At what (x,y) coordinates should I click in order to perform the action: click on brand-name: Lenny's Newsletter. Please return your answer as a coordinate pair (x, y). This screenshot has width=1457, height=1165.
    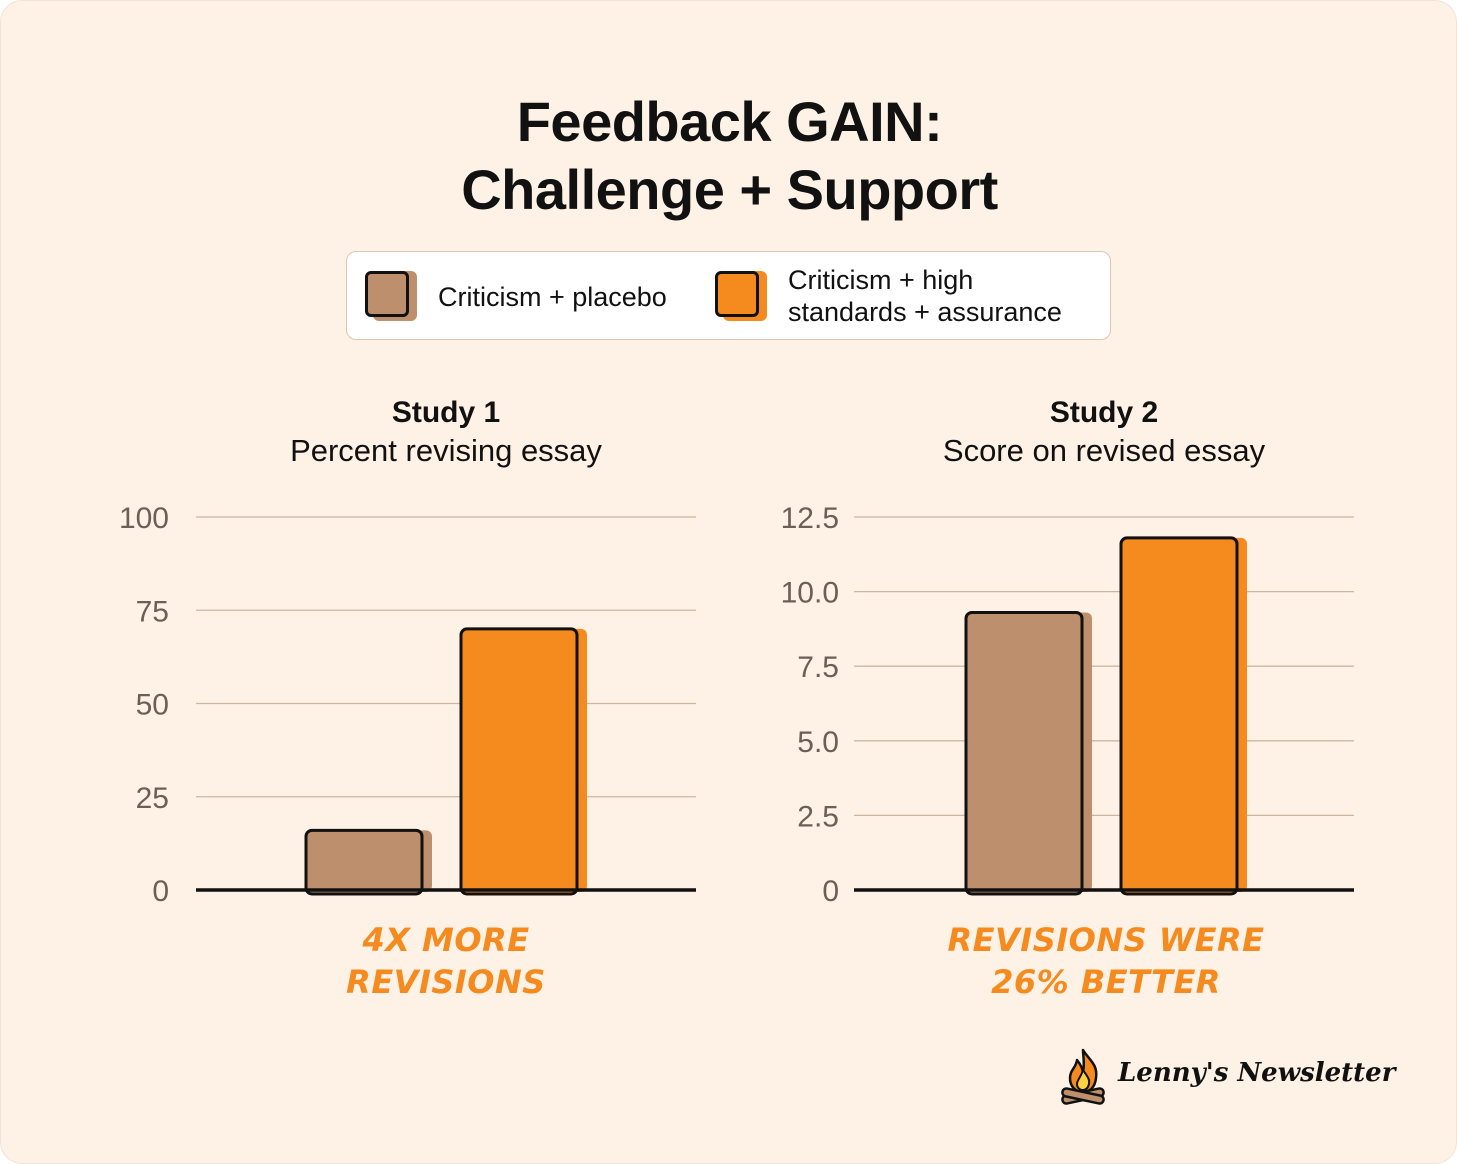
    Looking at the image, I should click on (1257, 1073).